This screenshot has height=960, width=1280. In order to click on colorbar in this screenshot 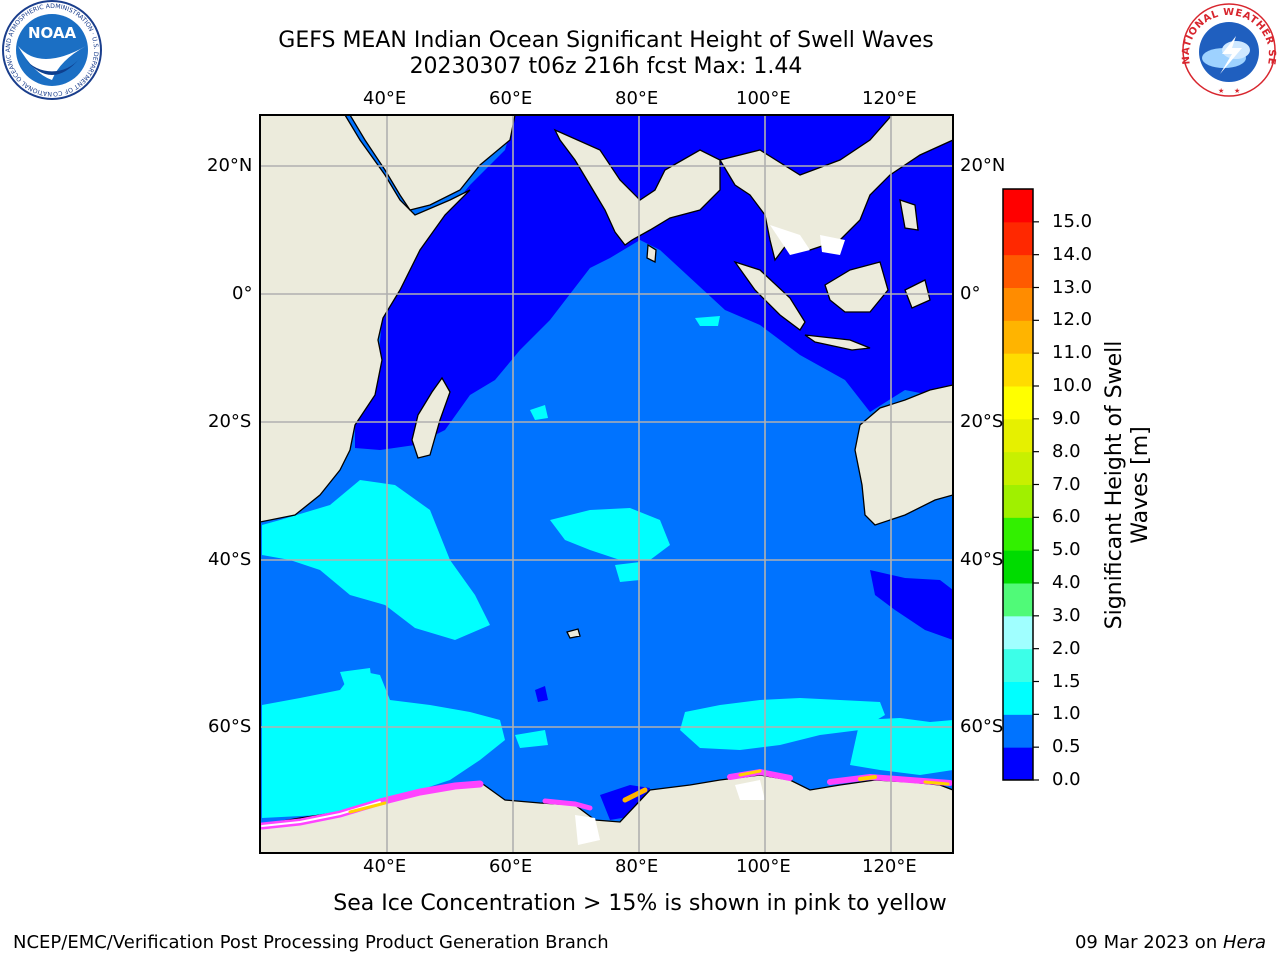, I will do `click(1018, 485)`.